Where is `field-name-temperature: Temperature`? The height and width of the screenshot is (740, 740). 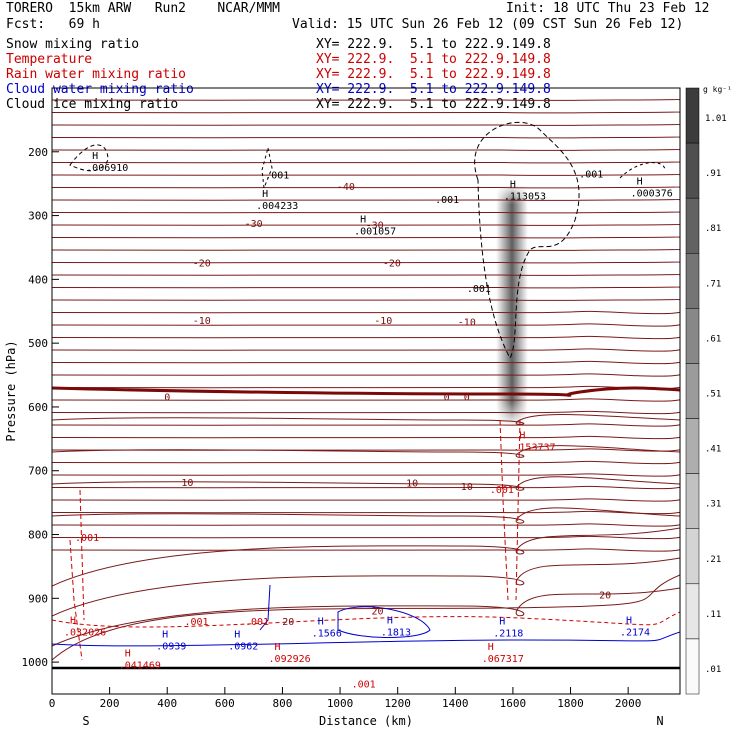
field-name-temperature: Temperature is located at coordinates (49, 59).